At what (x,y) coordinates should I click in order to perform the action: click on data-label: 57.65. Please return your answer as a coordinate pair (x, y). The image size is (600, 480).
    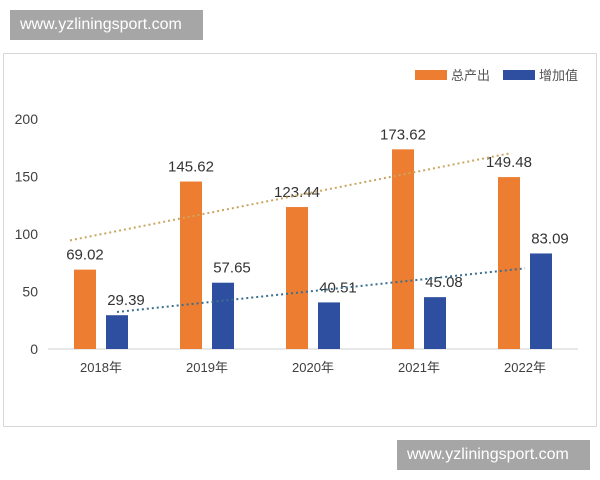
    Looking at the image, I should click on (232, 268).